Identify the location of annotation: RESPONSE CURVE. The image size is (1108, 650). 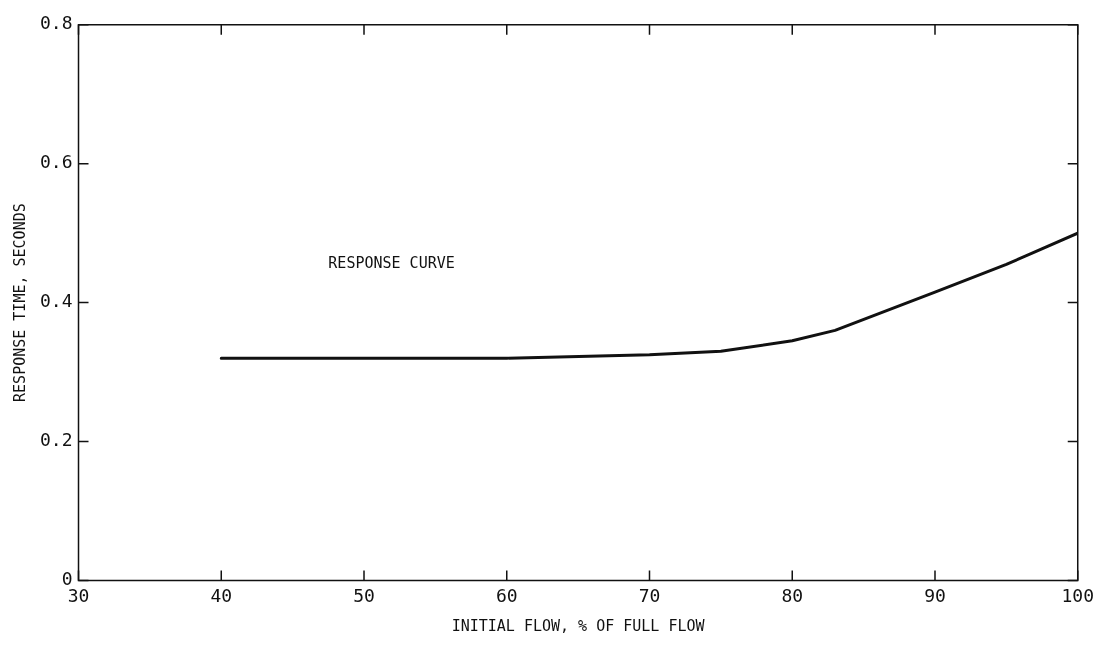
(391, 262).